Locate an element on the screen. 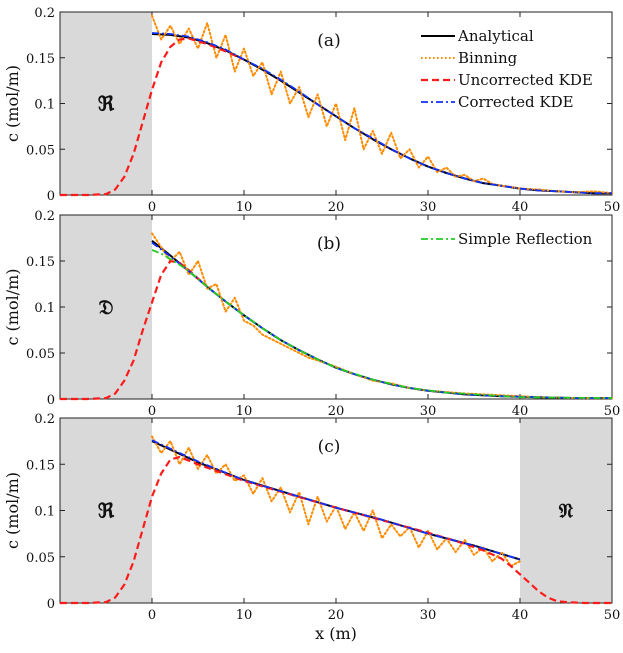  legend-label: Corrected KDE is located at coordinates (516, 102).